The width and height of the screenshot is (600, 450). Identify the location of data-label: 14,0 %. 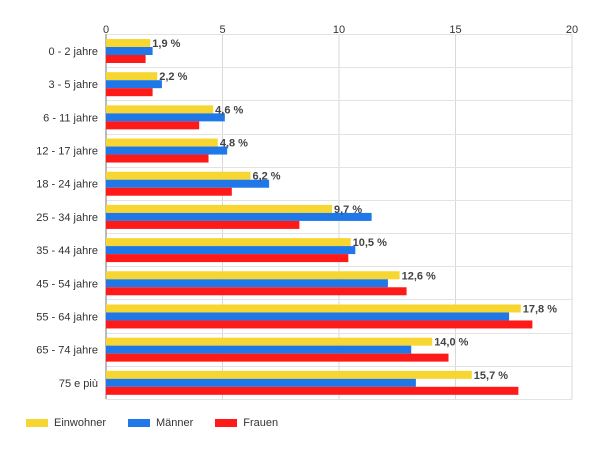
(451, 343).